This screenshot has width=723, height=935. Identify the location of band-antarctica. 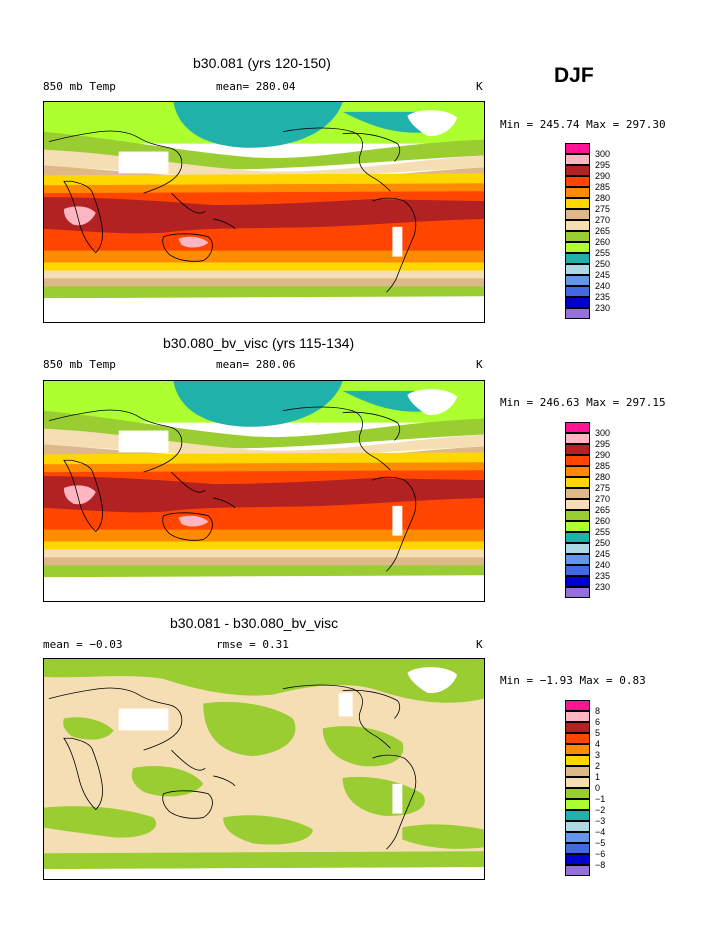
(264, 309).